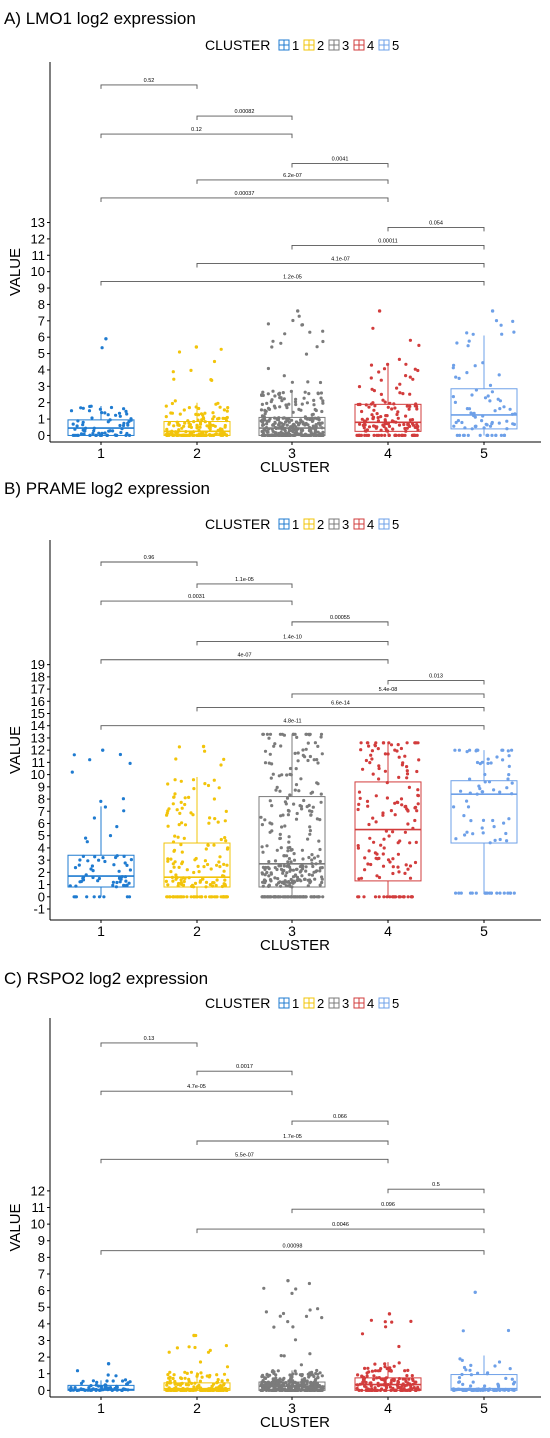 The width and height of the screenshot is (550, 1438). I want to click on panel-title: A) LMO1 log2 expression, so click(100, 18).